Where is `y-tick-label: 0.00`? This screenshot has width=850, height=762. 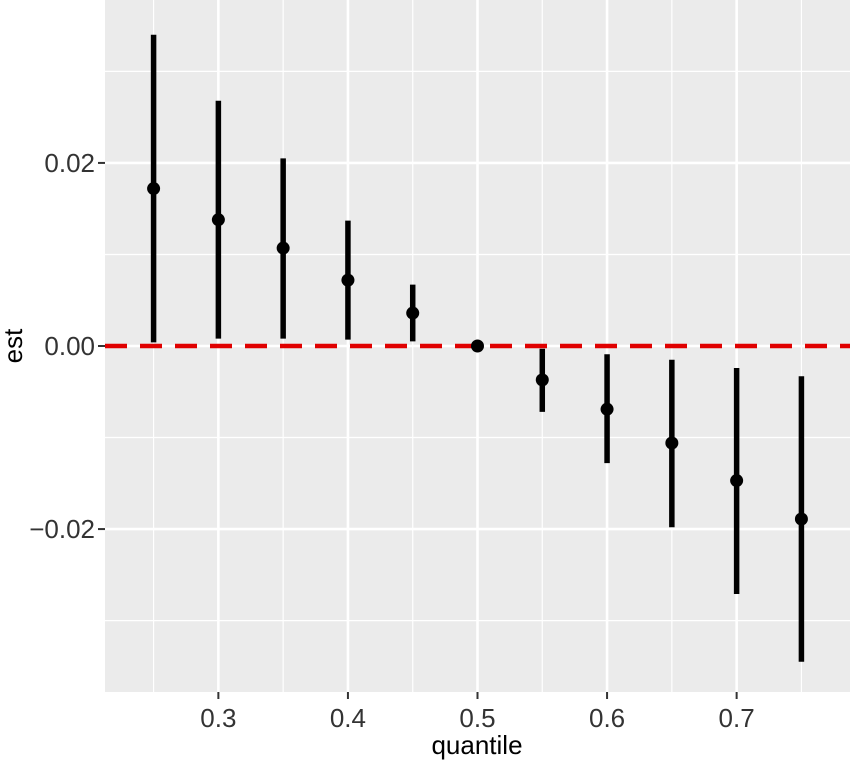 y-tick-label: 0.00 is located at coordinates (69, 346).